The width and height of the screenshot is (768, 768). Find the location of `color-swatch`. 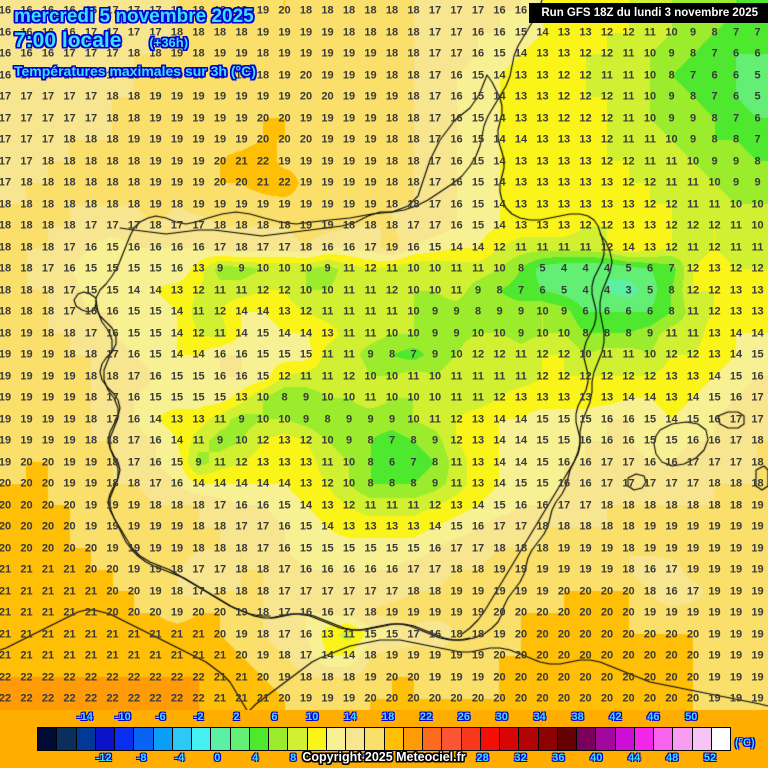

color-swatch is located at coordinates (298, 739).